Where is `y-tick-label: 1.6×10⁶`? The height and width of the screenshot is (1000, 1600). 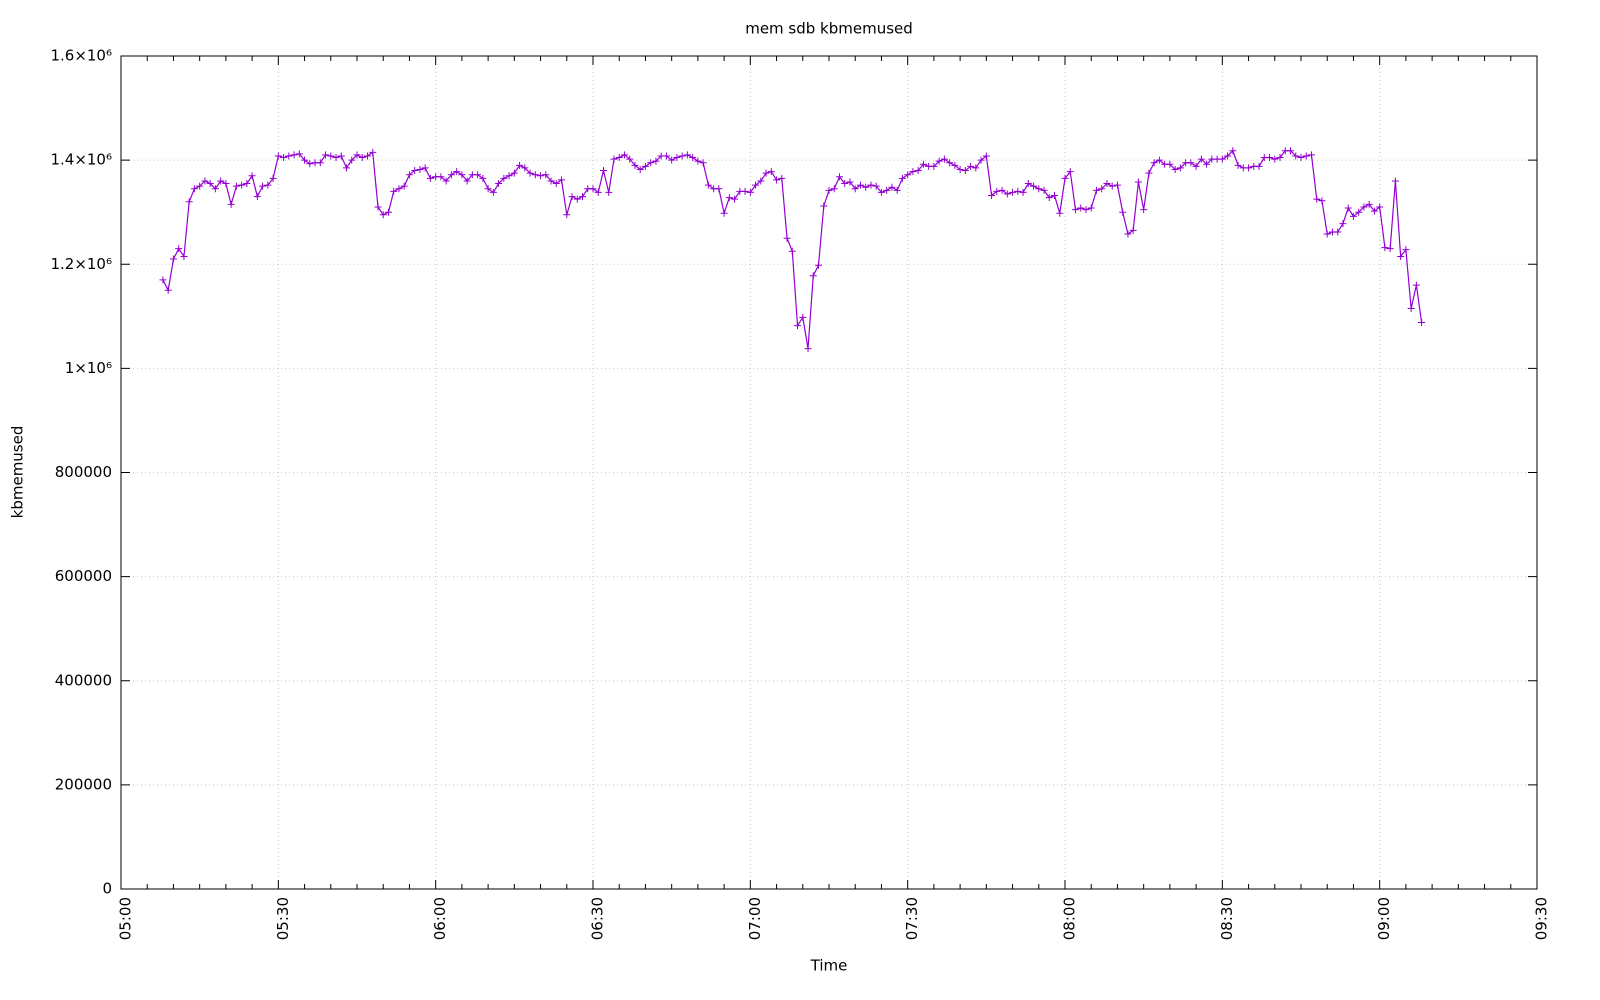 y-tick-label: 1.6×10⁶ is located at coordinates (81, 56).